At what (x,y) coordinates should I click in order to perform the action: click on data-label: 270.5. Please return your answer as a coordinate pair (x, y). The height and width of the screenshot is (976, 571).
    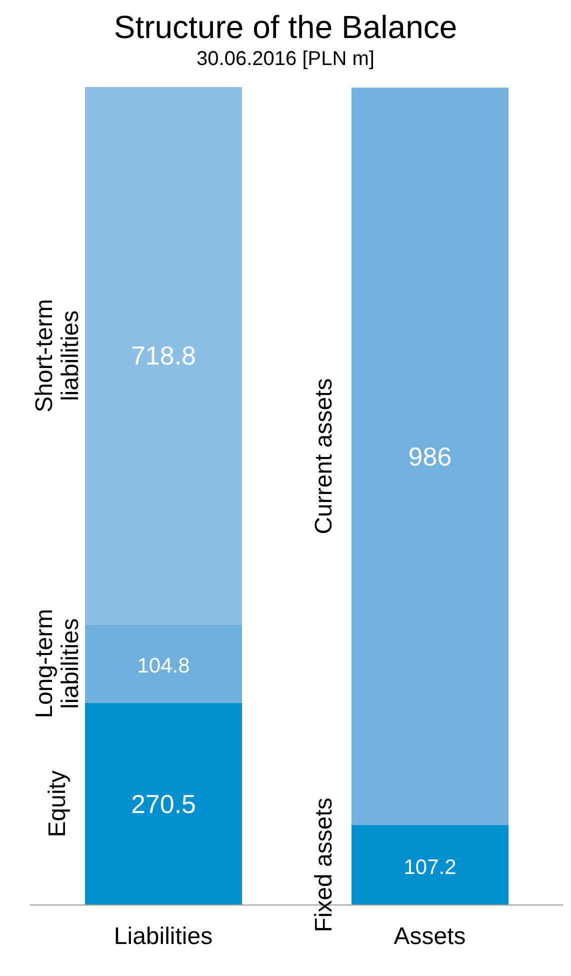
    Looking at the image, I should click on (163, 803).